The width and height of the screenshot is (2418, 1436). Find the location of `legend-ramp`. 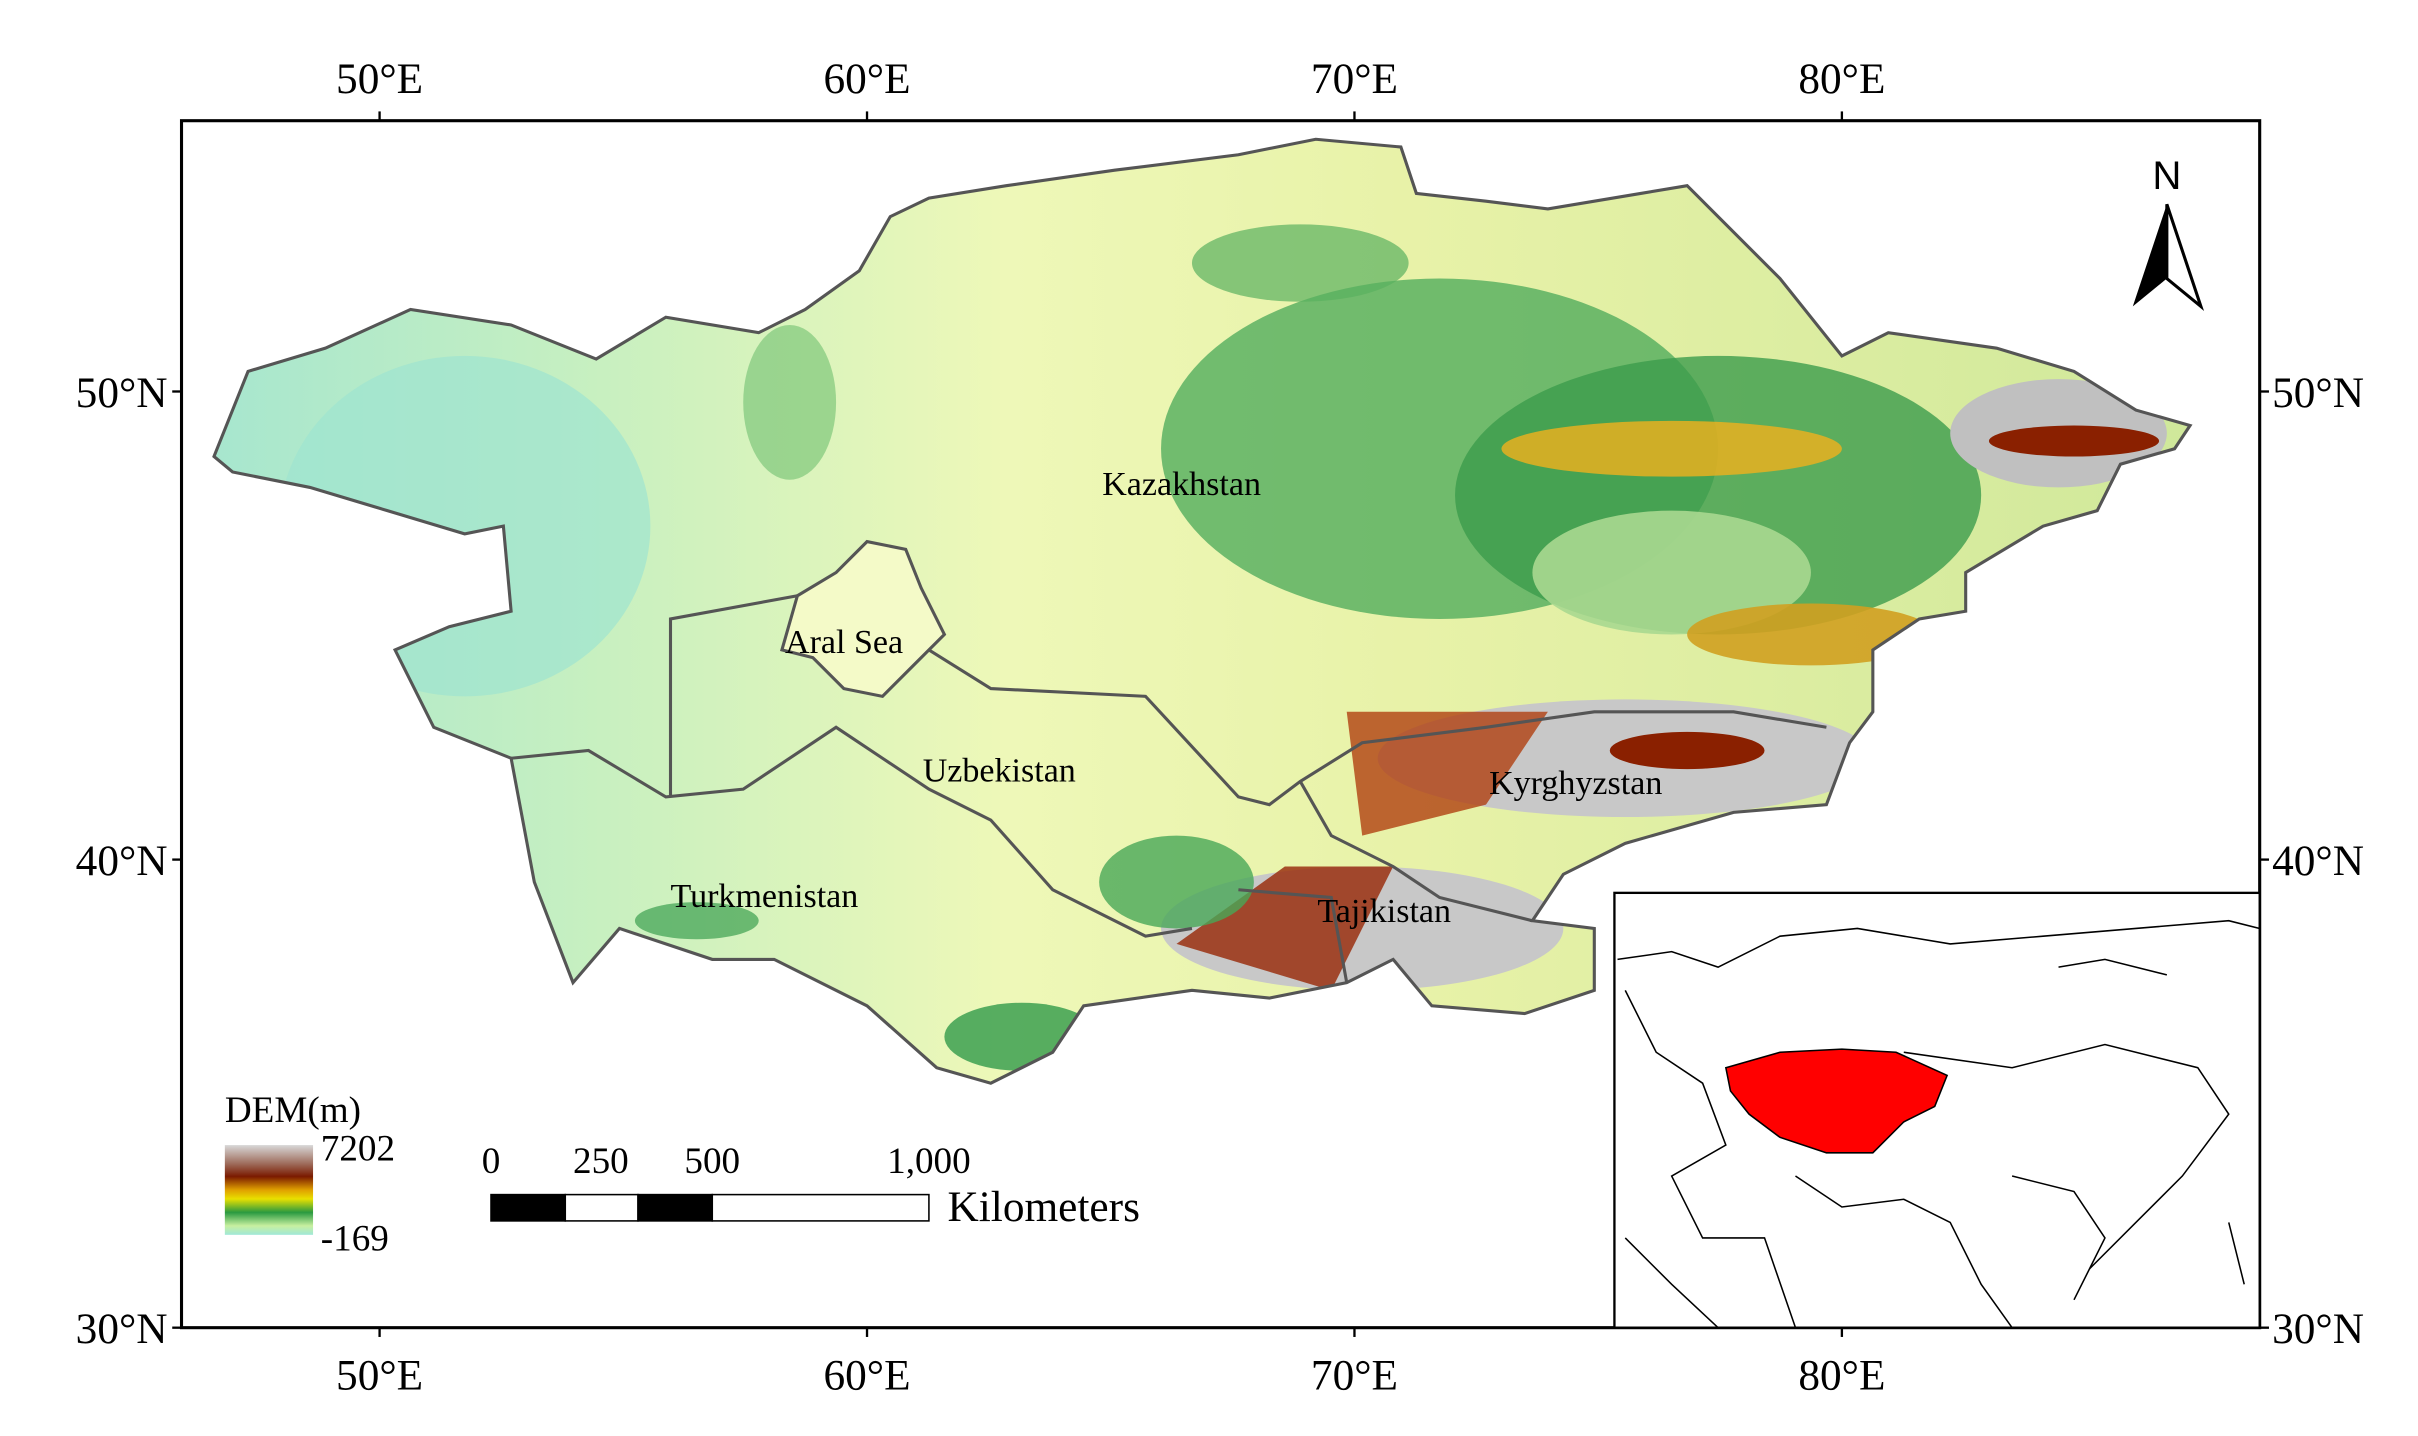

legend-ramp is located at coordinates (269, 1190).